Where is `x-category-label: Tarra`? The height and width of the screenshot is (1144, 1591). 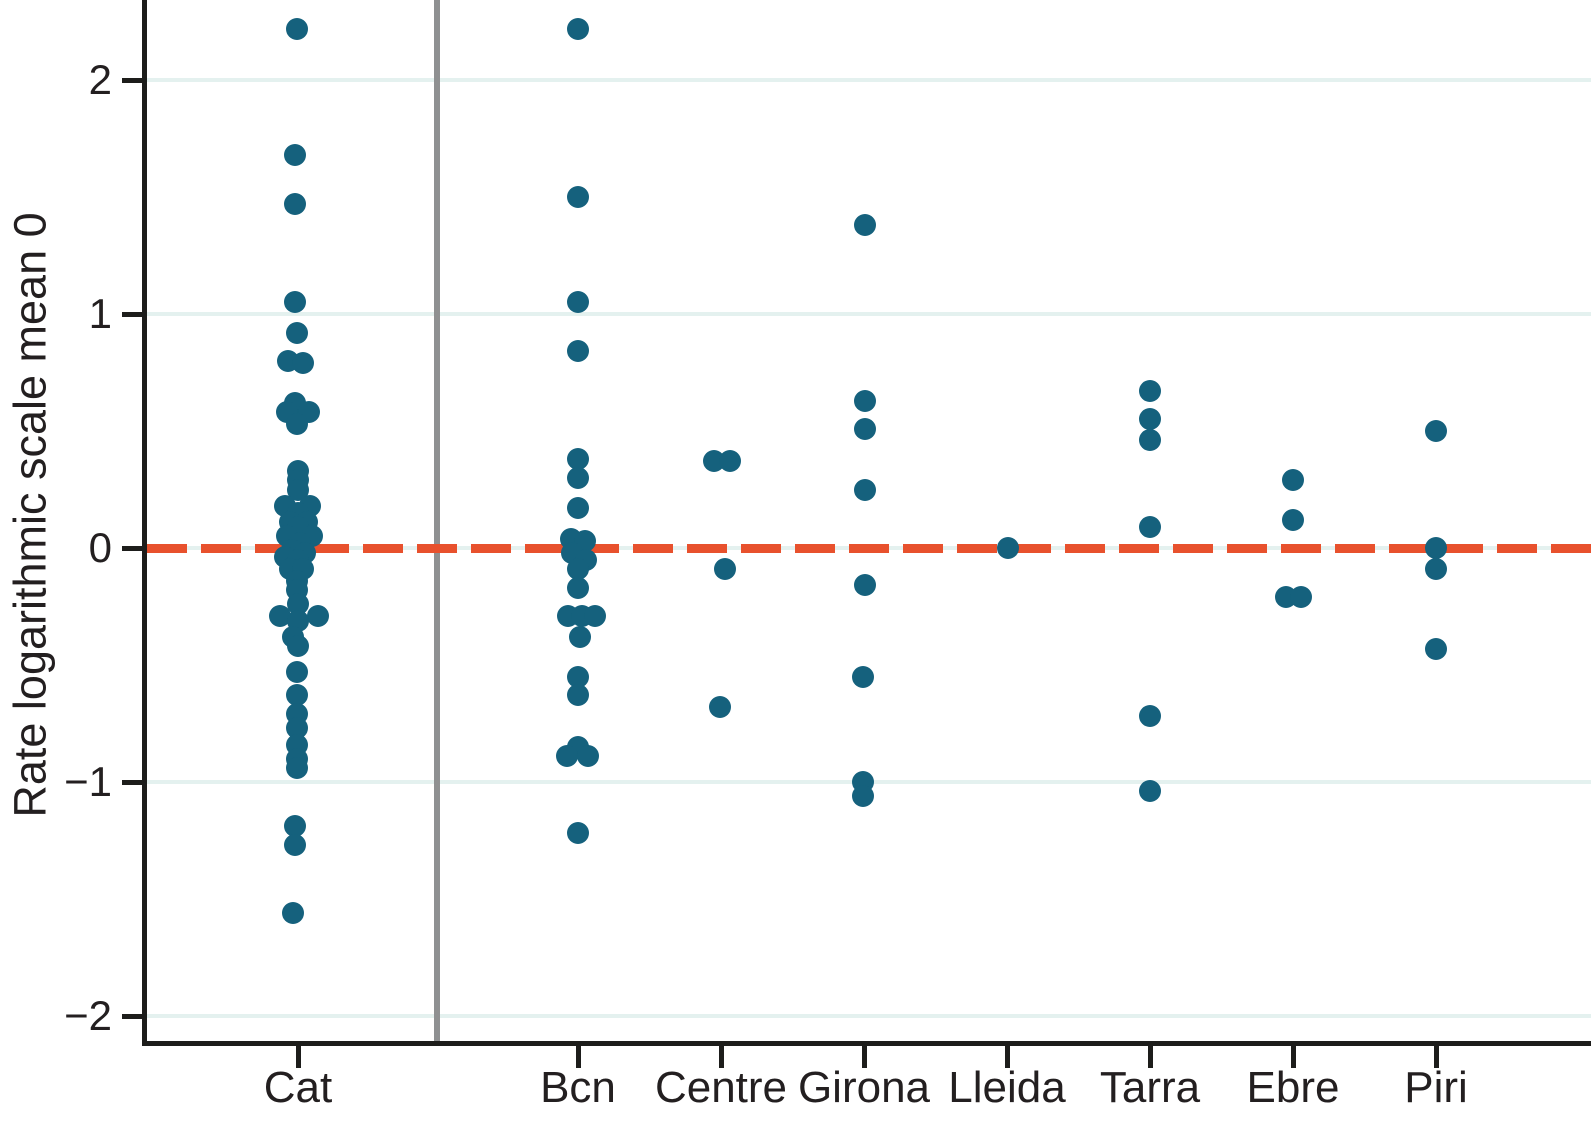 x-category-label: Tarra is located at coordinates (1150, 1087).